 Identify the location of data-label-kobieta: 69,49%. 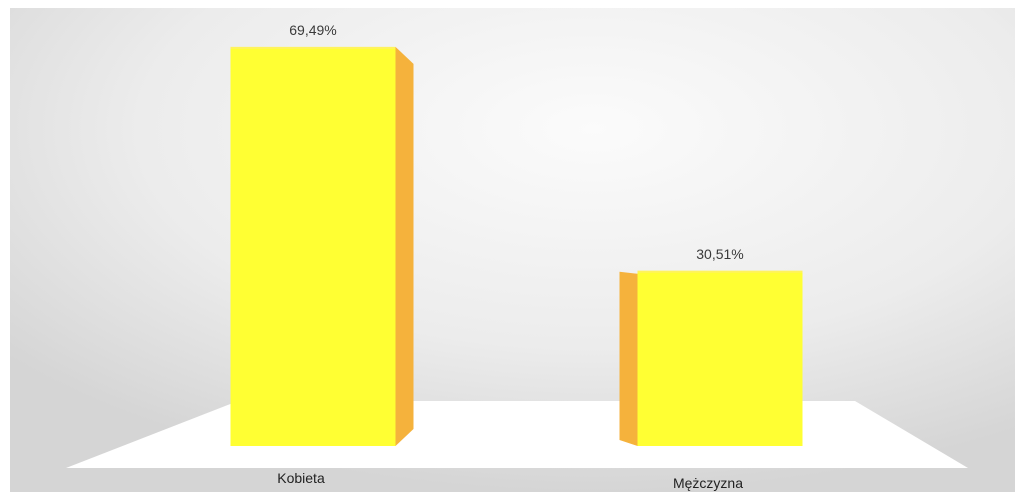
(312, 30).